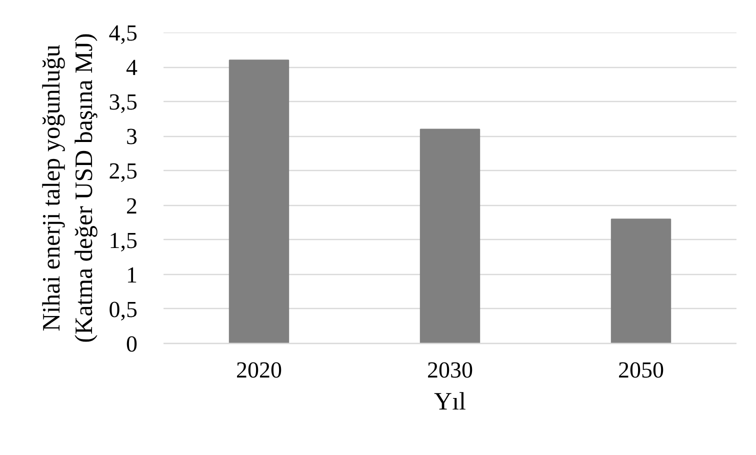 The width and height of the screenshot is (756, 455). I want to click on y-tick-label: 0, so click(132, 344).